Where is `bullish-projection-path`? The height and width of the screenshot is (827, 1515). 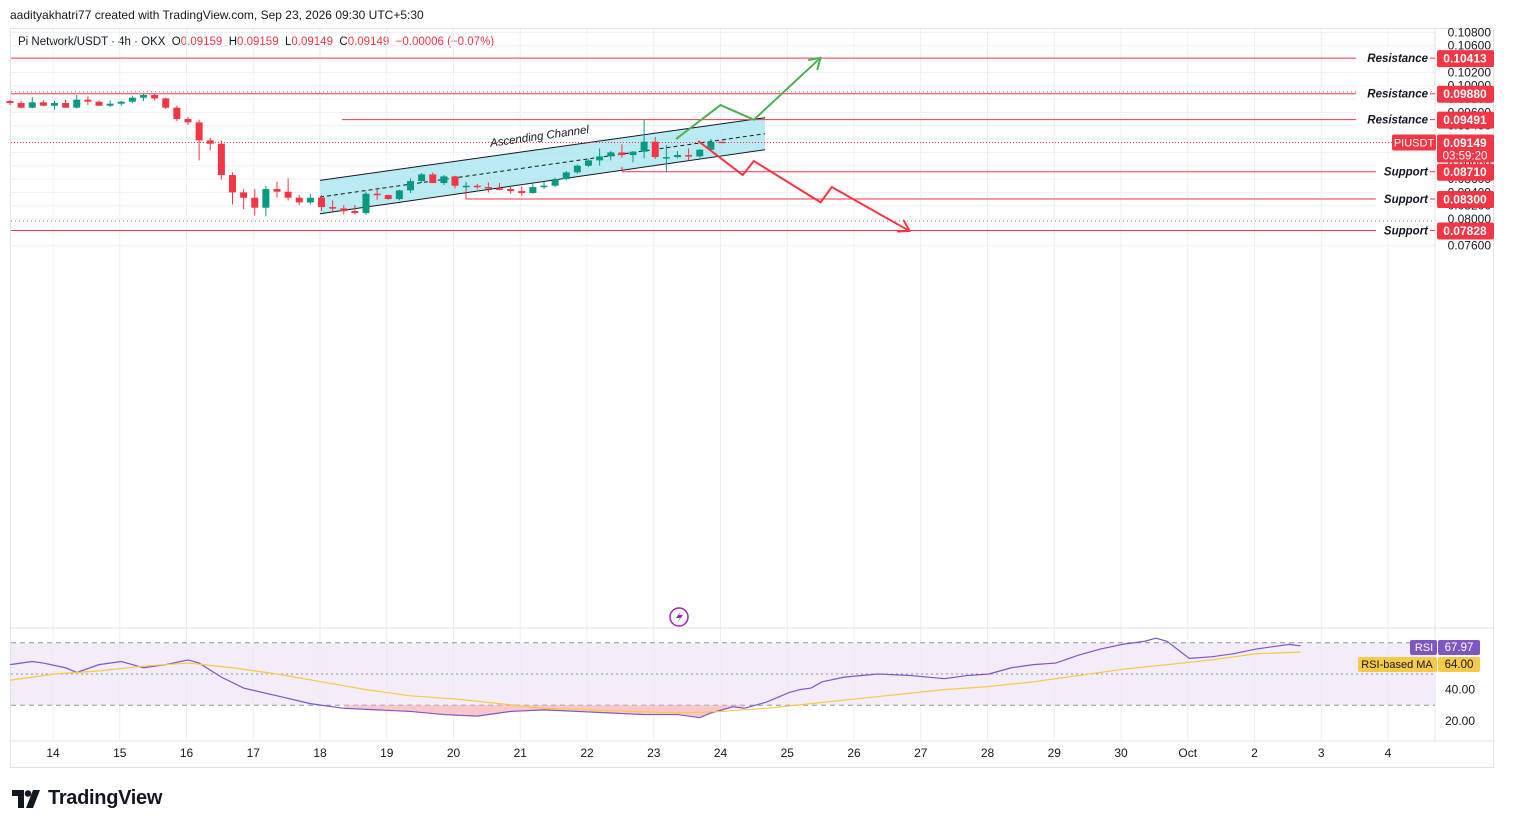
bullish-projection-path is located at coordinates (748, 98).